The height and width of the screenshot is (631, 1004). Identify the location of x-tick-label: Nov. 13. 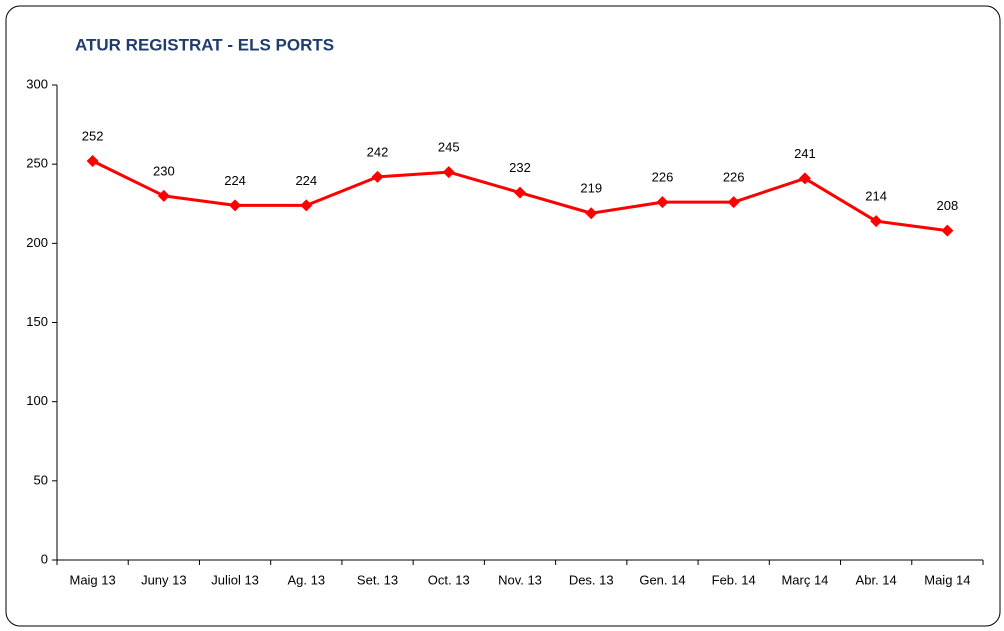
(520, 579).